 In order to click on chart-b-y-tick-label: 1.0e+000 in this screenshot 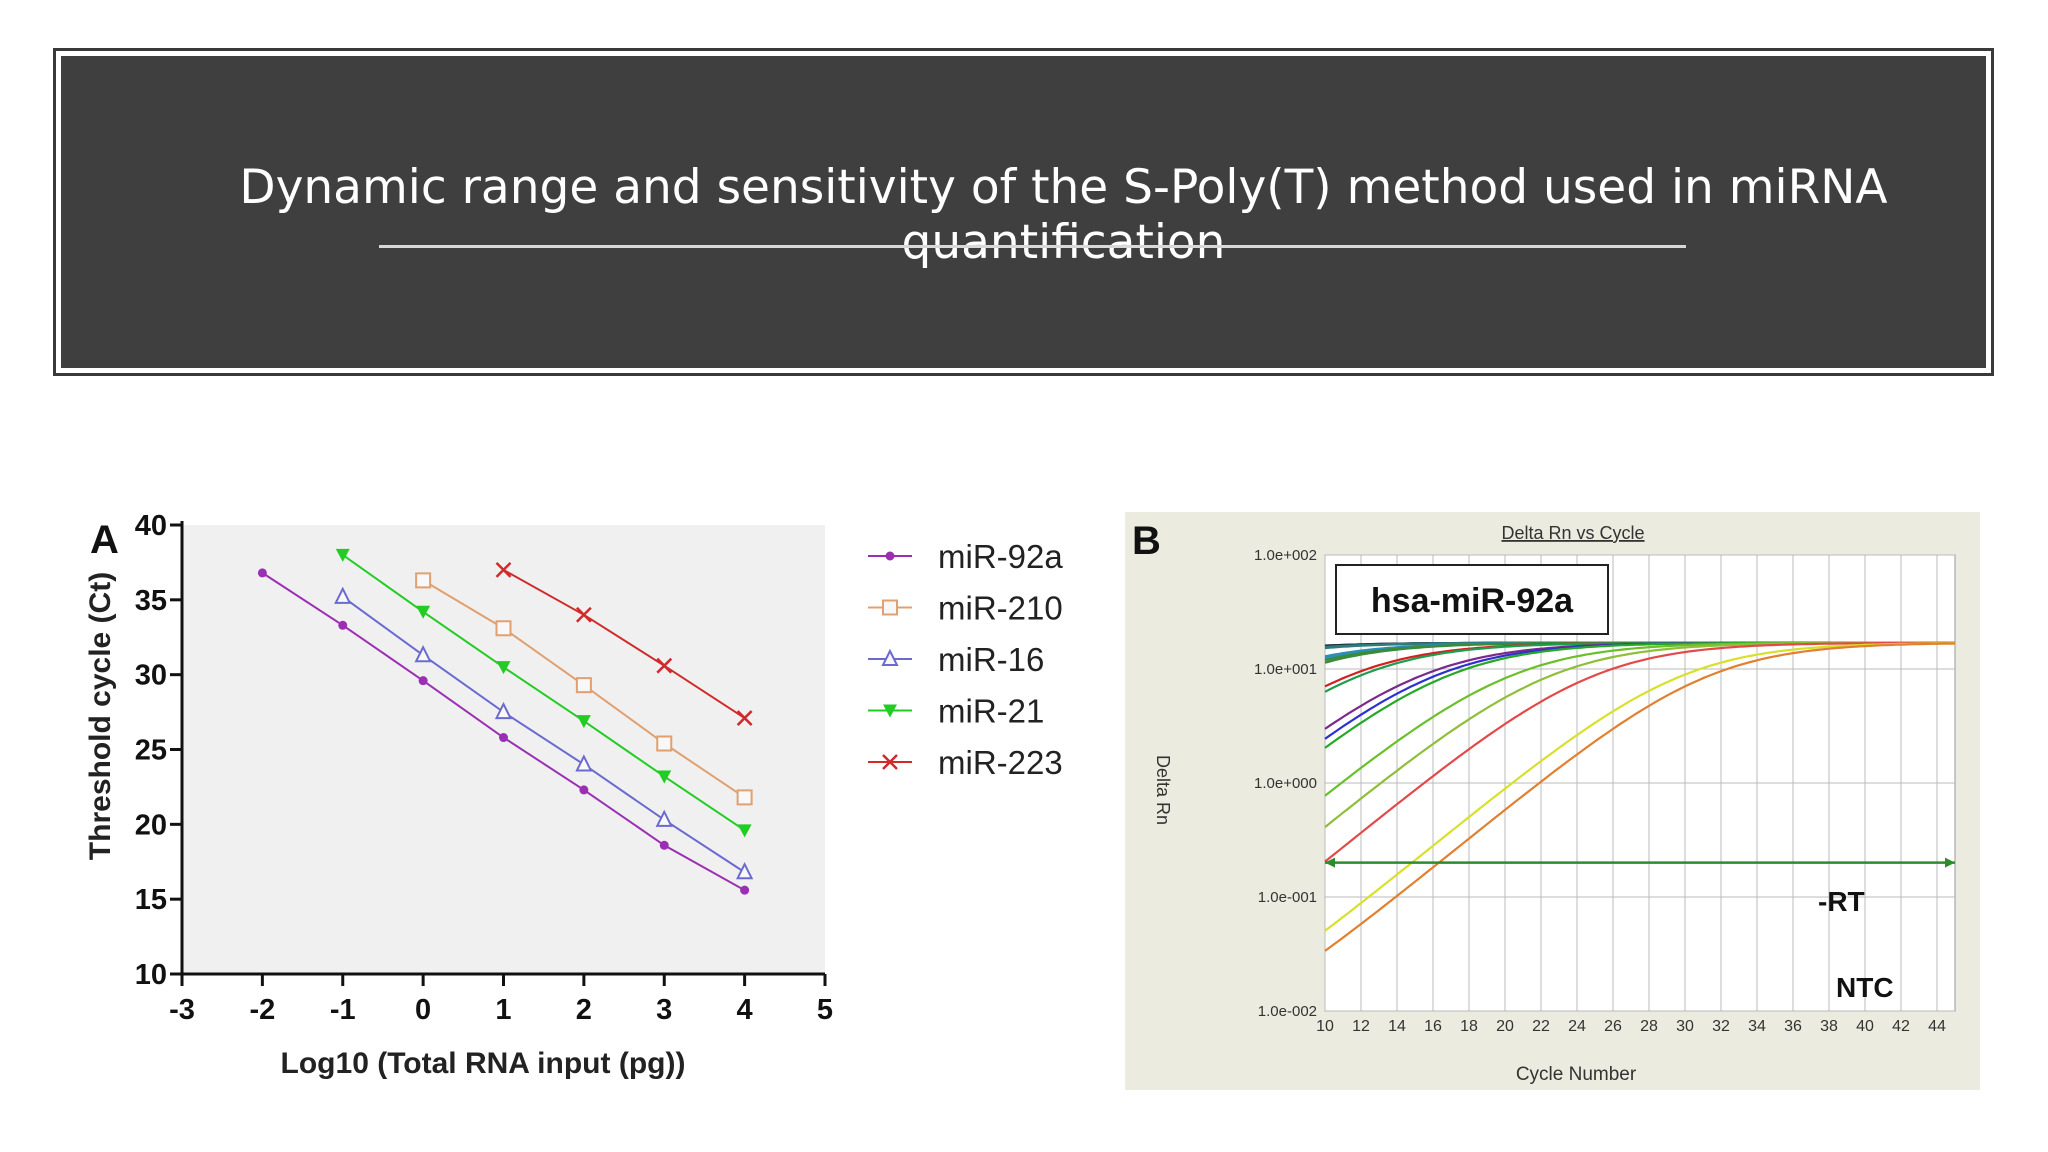, I will do `click(1285, 783)`.